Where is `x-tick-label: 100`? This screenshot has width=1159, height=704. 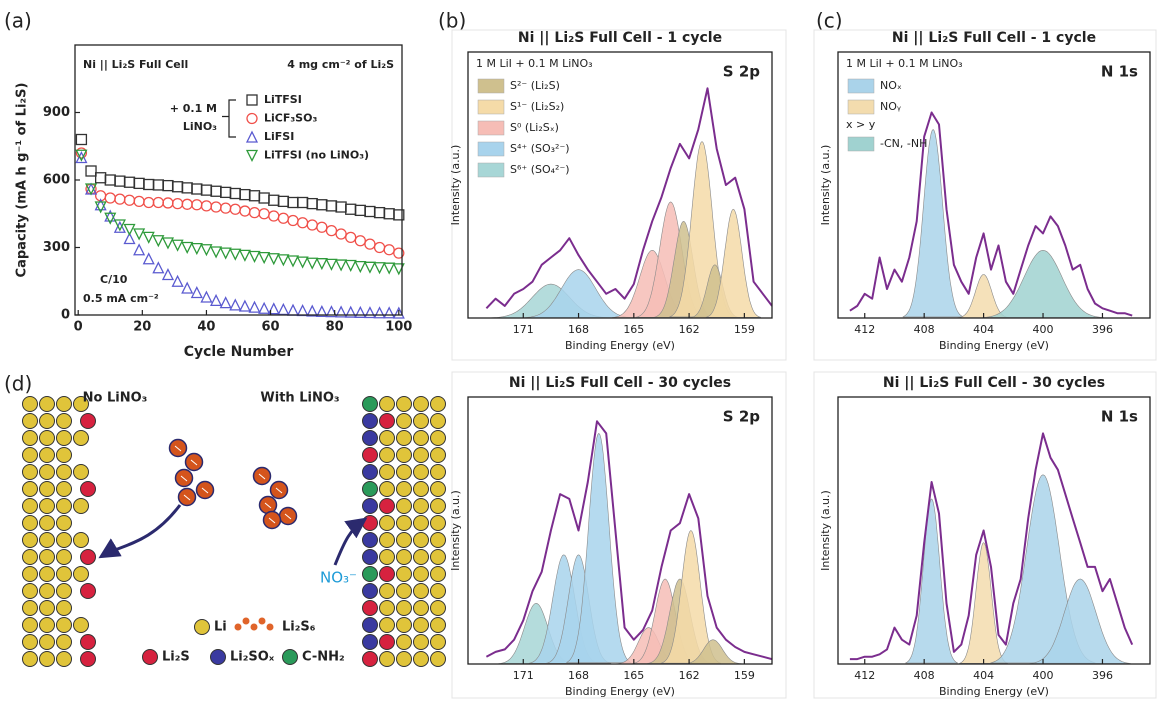
x-tick-label: 100 is located at coordinates (398, 327).